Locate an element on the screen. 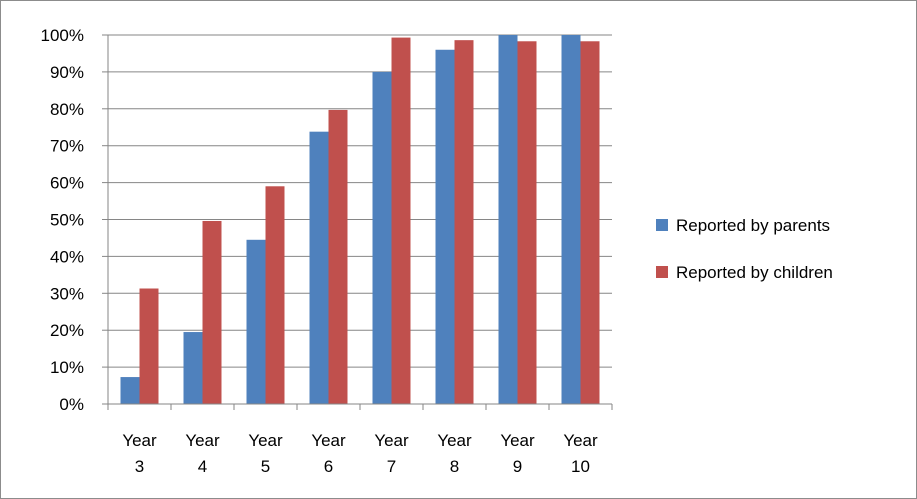  x-tick-label: Year 9 is located at coordinates (517, 453).